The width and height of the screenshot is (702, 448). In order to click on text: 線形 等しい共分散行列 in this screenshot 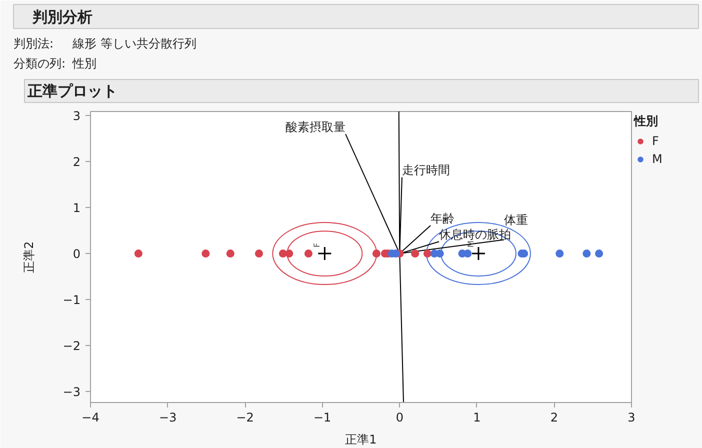, I will do `click(134, 43)`.